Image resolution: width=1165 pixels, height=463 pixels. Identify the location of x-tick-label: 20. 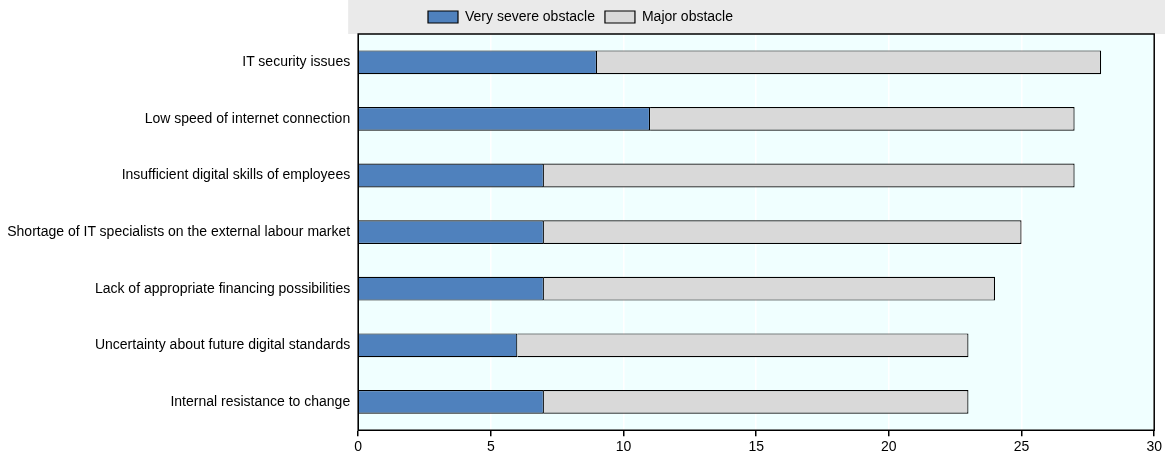
(889, 446).